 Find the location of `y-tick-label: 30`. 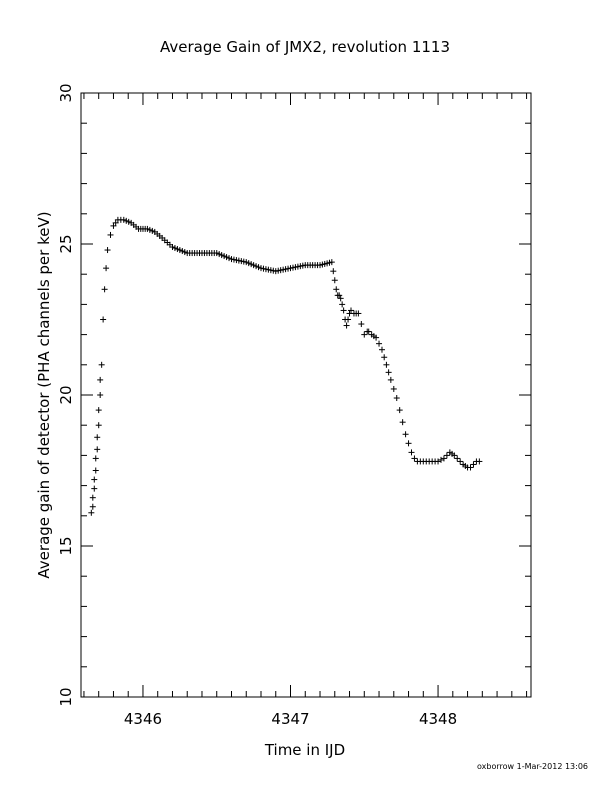

y-tick-label: 30 is located at coordinates (66, 92).